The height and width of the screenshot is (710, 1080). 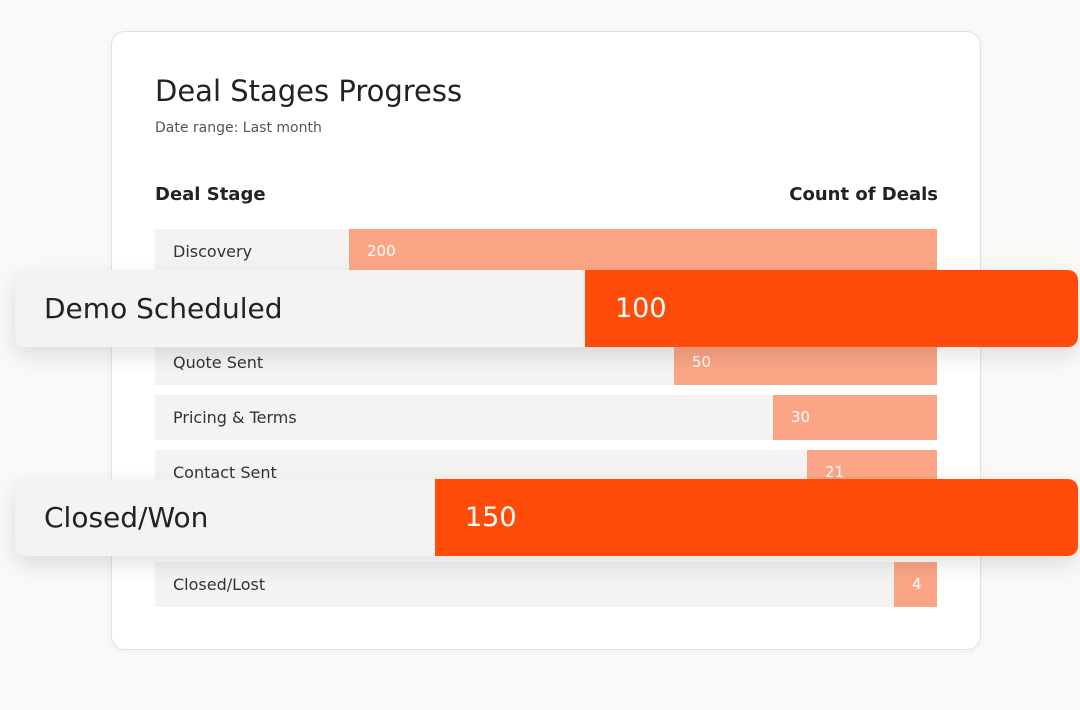 I want to click on stage-label: Closed/Lost, so click(x=219, y=584).